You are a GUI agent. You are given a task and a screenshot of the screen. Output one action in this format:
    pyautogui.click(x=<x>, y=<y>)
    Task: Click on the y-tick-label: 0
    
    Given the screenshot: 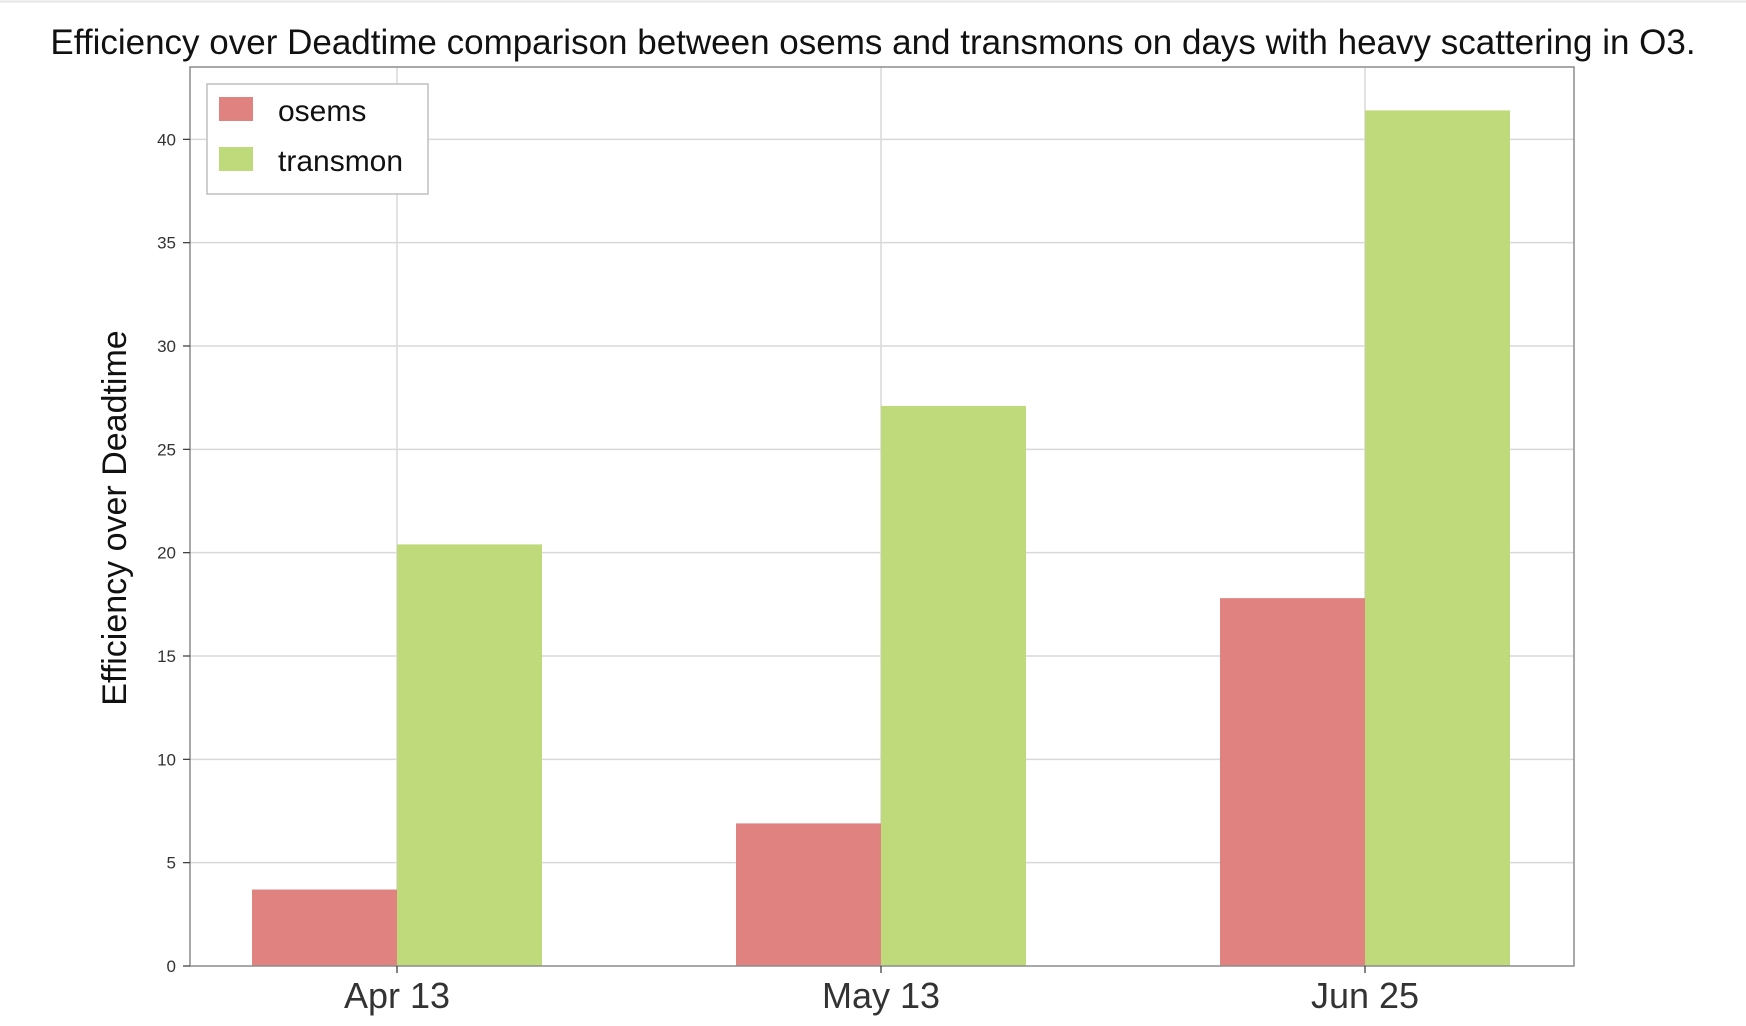 What is the action you would take?
    pyautogui.click(x=171, y=966)
    